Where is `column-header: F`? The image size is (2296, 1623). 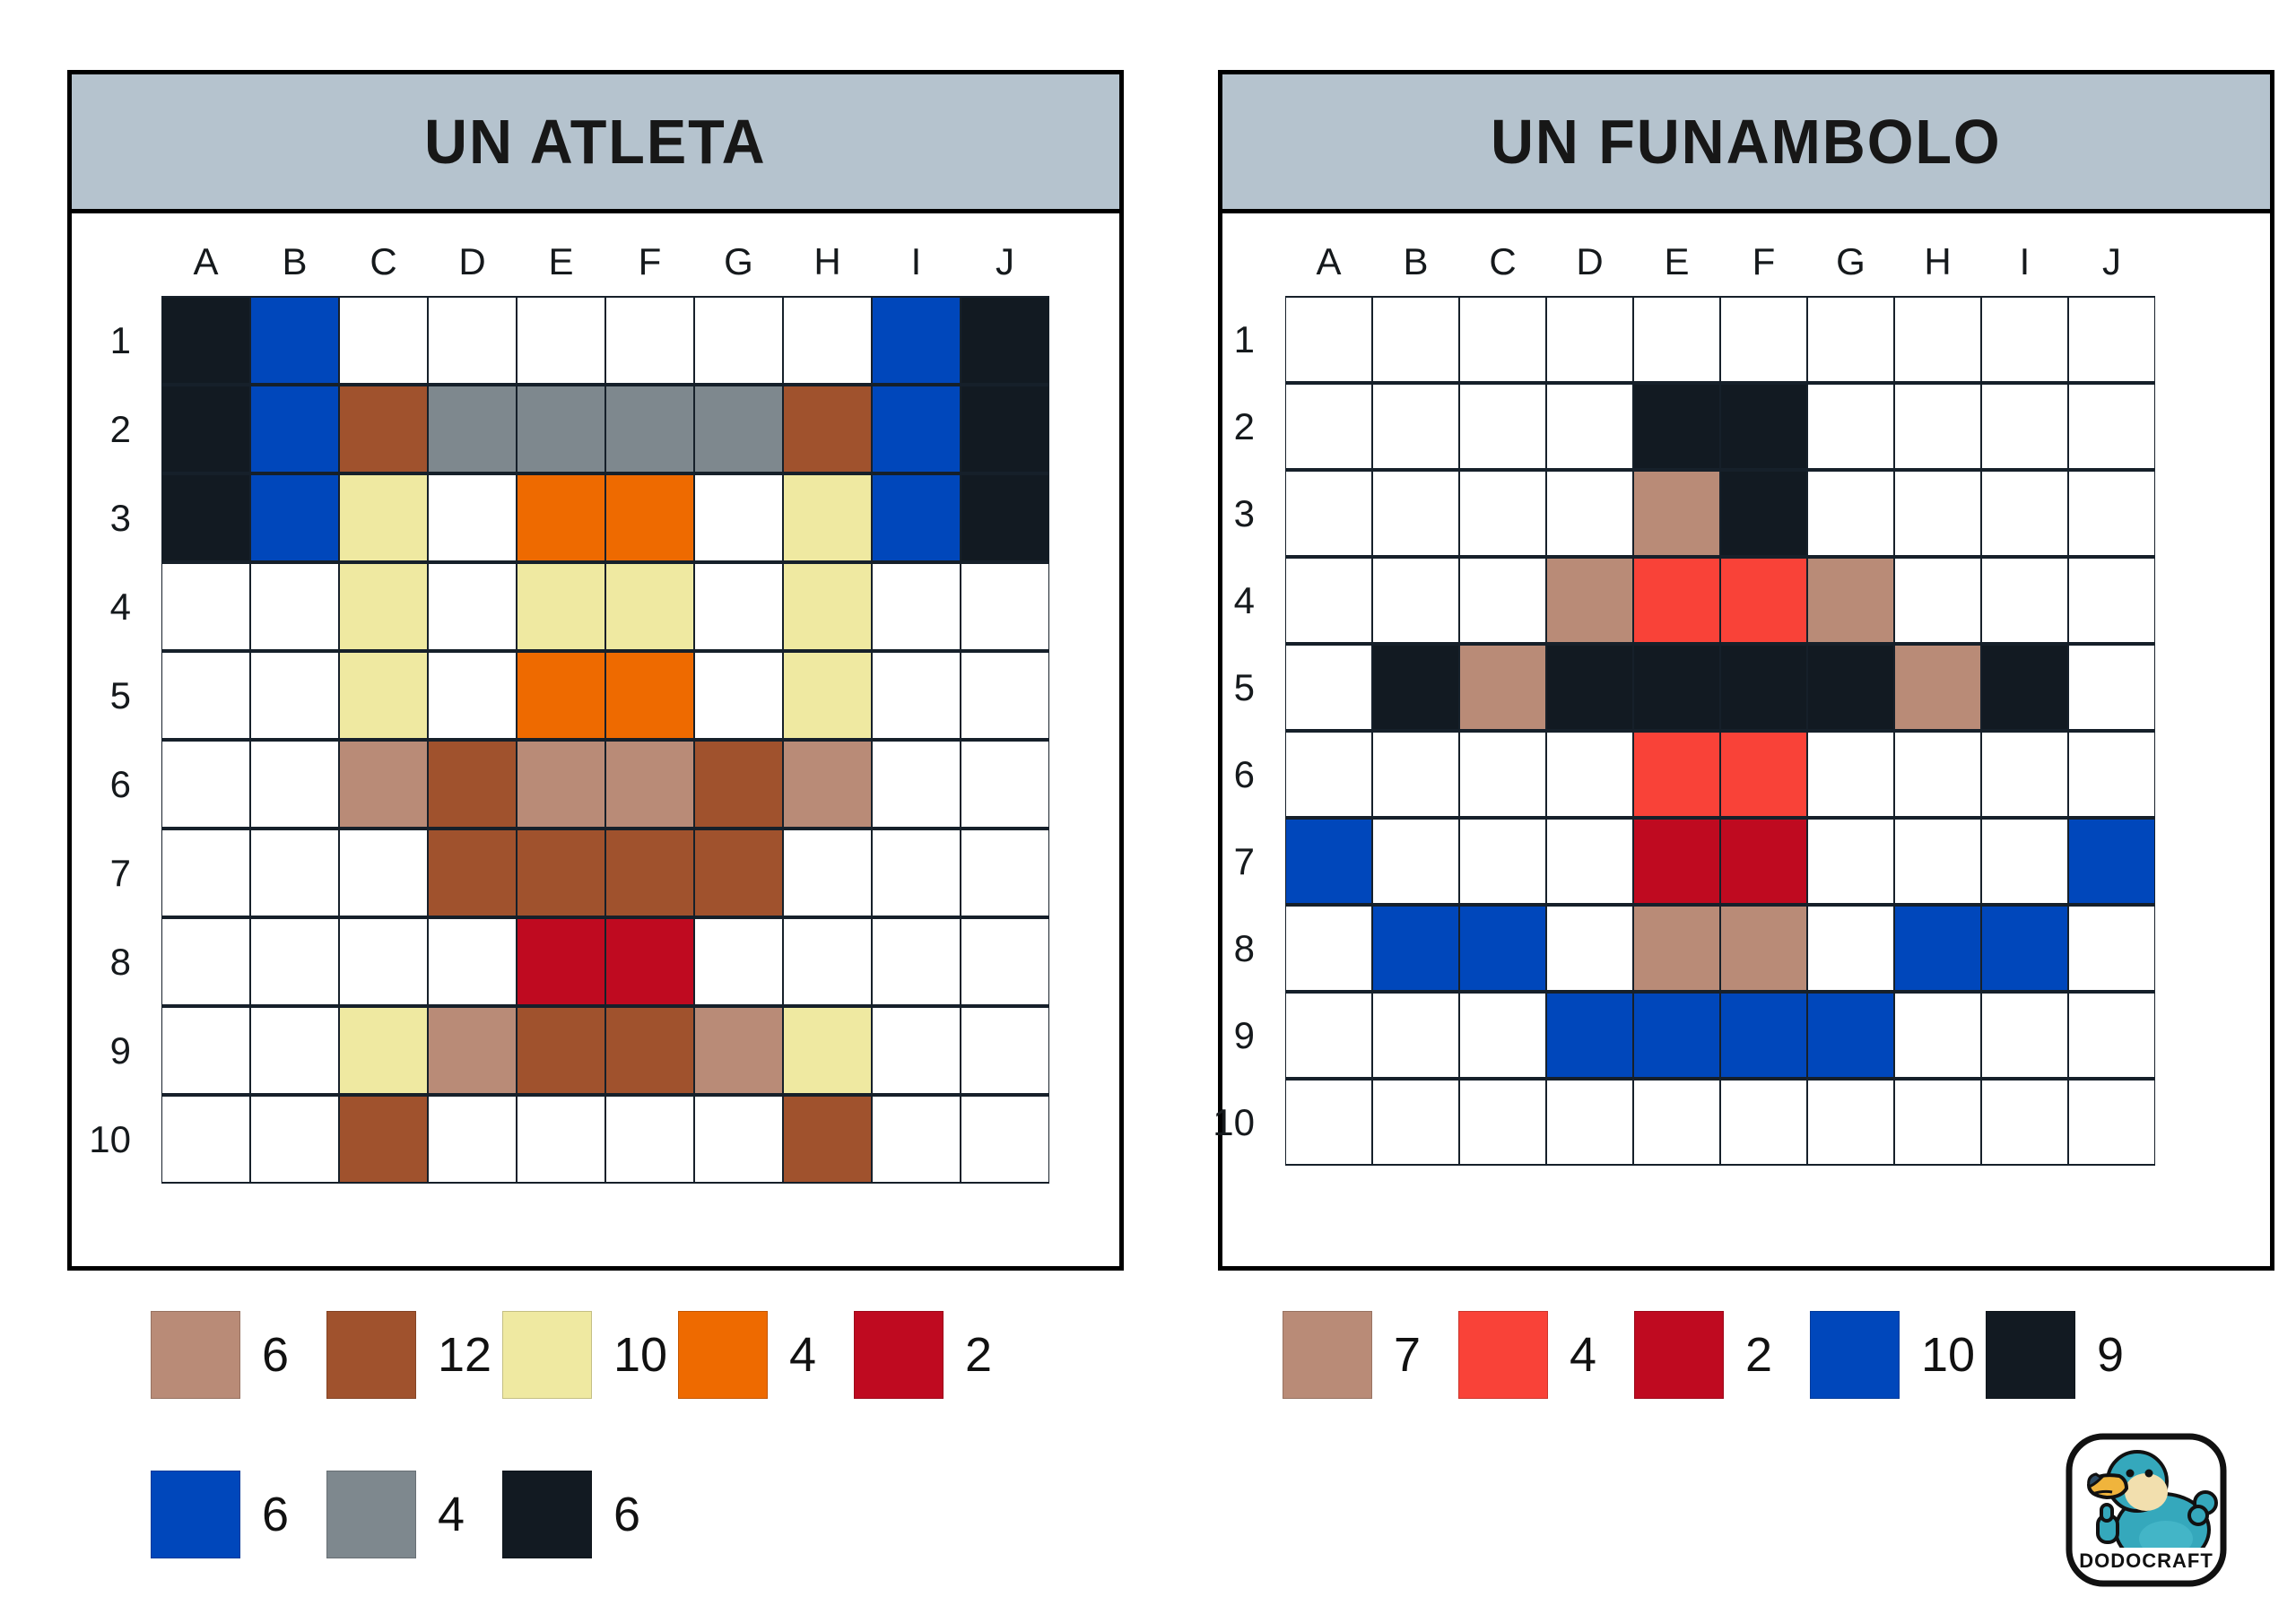 column-header: F is located at coordinates (1764, 261).